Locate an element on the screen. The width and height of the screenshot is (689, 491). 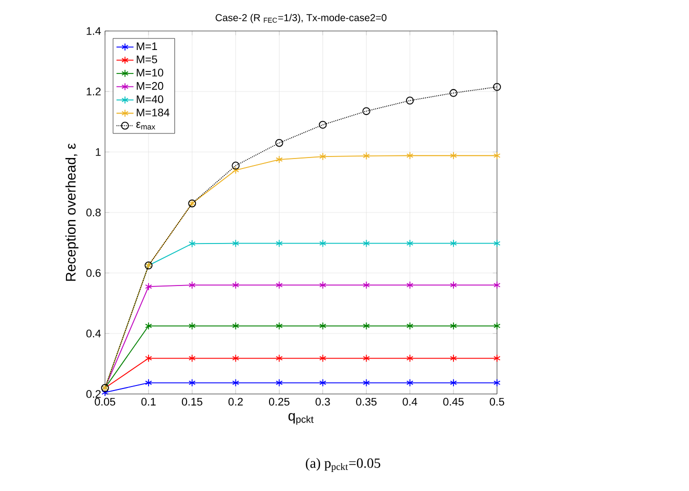
x-tick-label: 0.45 is located at coordinates (453, 402).